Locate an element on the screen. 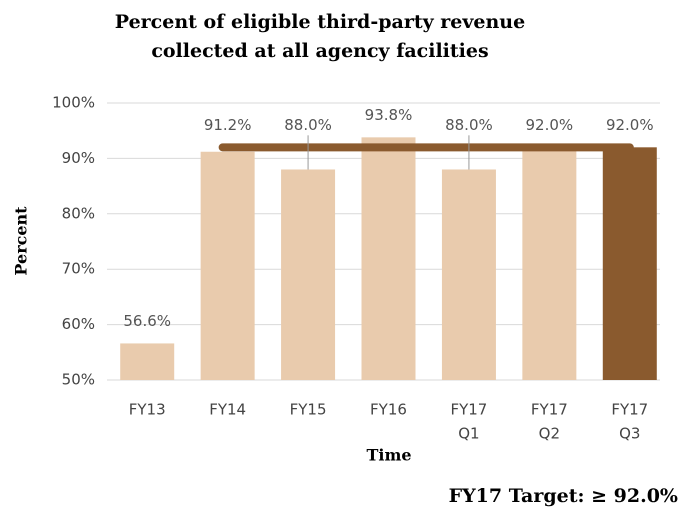 This screenshot has height=517, width=685. value-label: 91.2% is located at coordinates (228, 125).